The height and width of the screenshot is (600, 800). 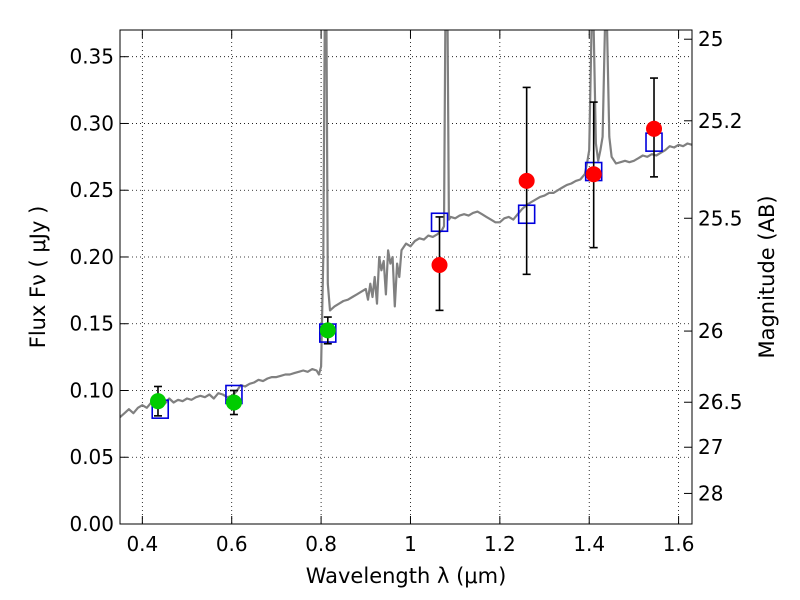 What do you see at coordinates (232, 544) in the screenshot?
I see `x-tick-label: 0.6` at bounding box center [232, 544].